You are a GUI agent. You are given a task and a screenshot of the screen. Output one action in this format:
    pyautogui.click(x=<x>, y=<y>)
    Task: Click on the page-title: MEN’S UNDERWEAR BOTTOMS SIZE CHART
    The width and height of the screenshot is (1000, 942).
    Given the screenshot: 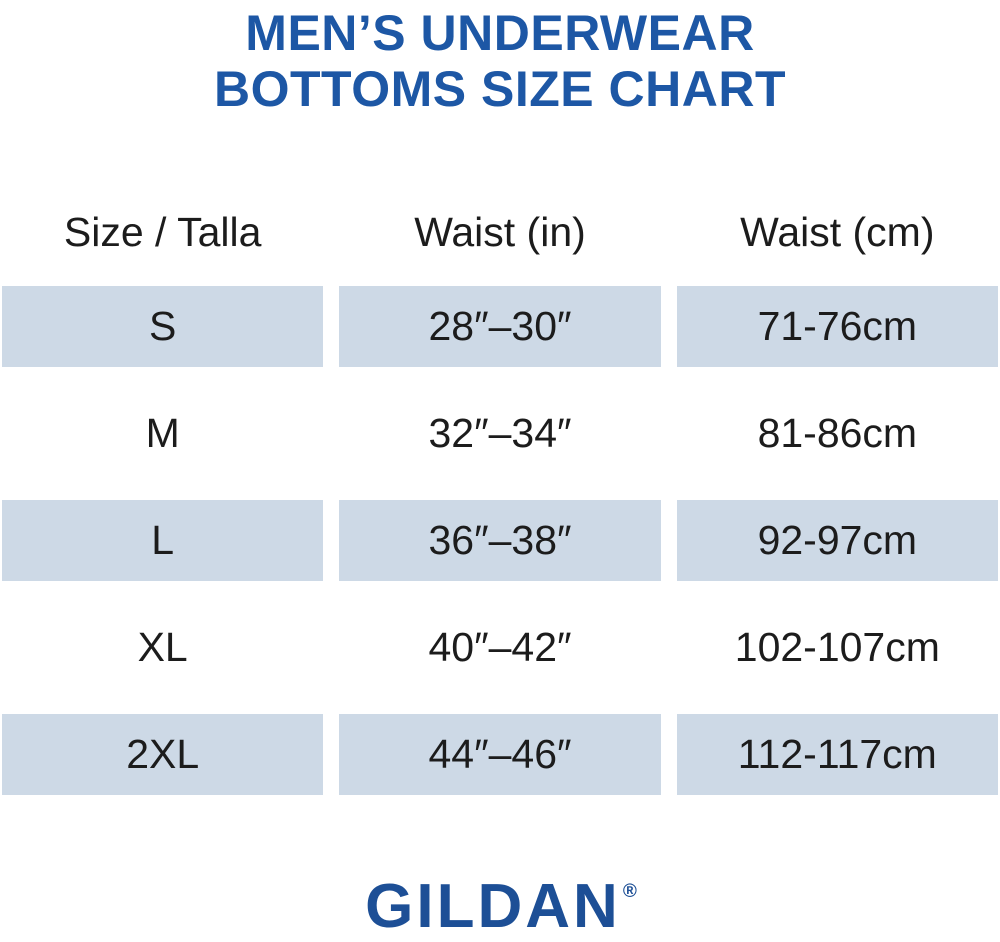 What is the action you would take?
    pyautogui.click(x=500, y=58)
    